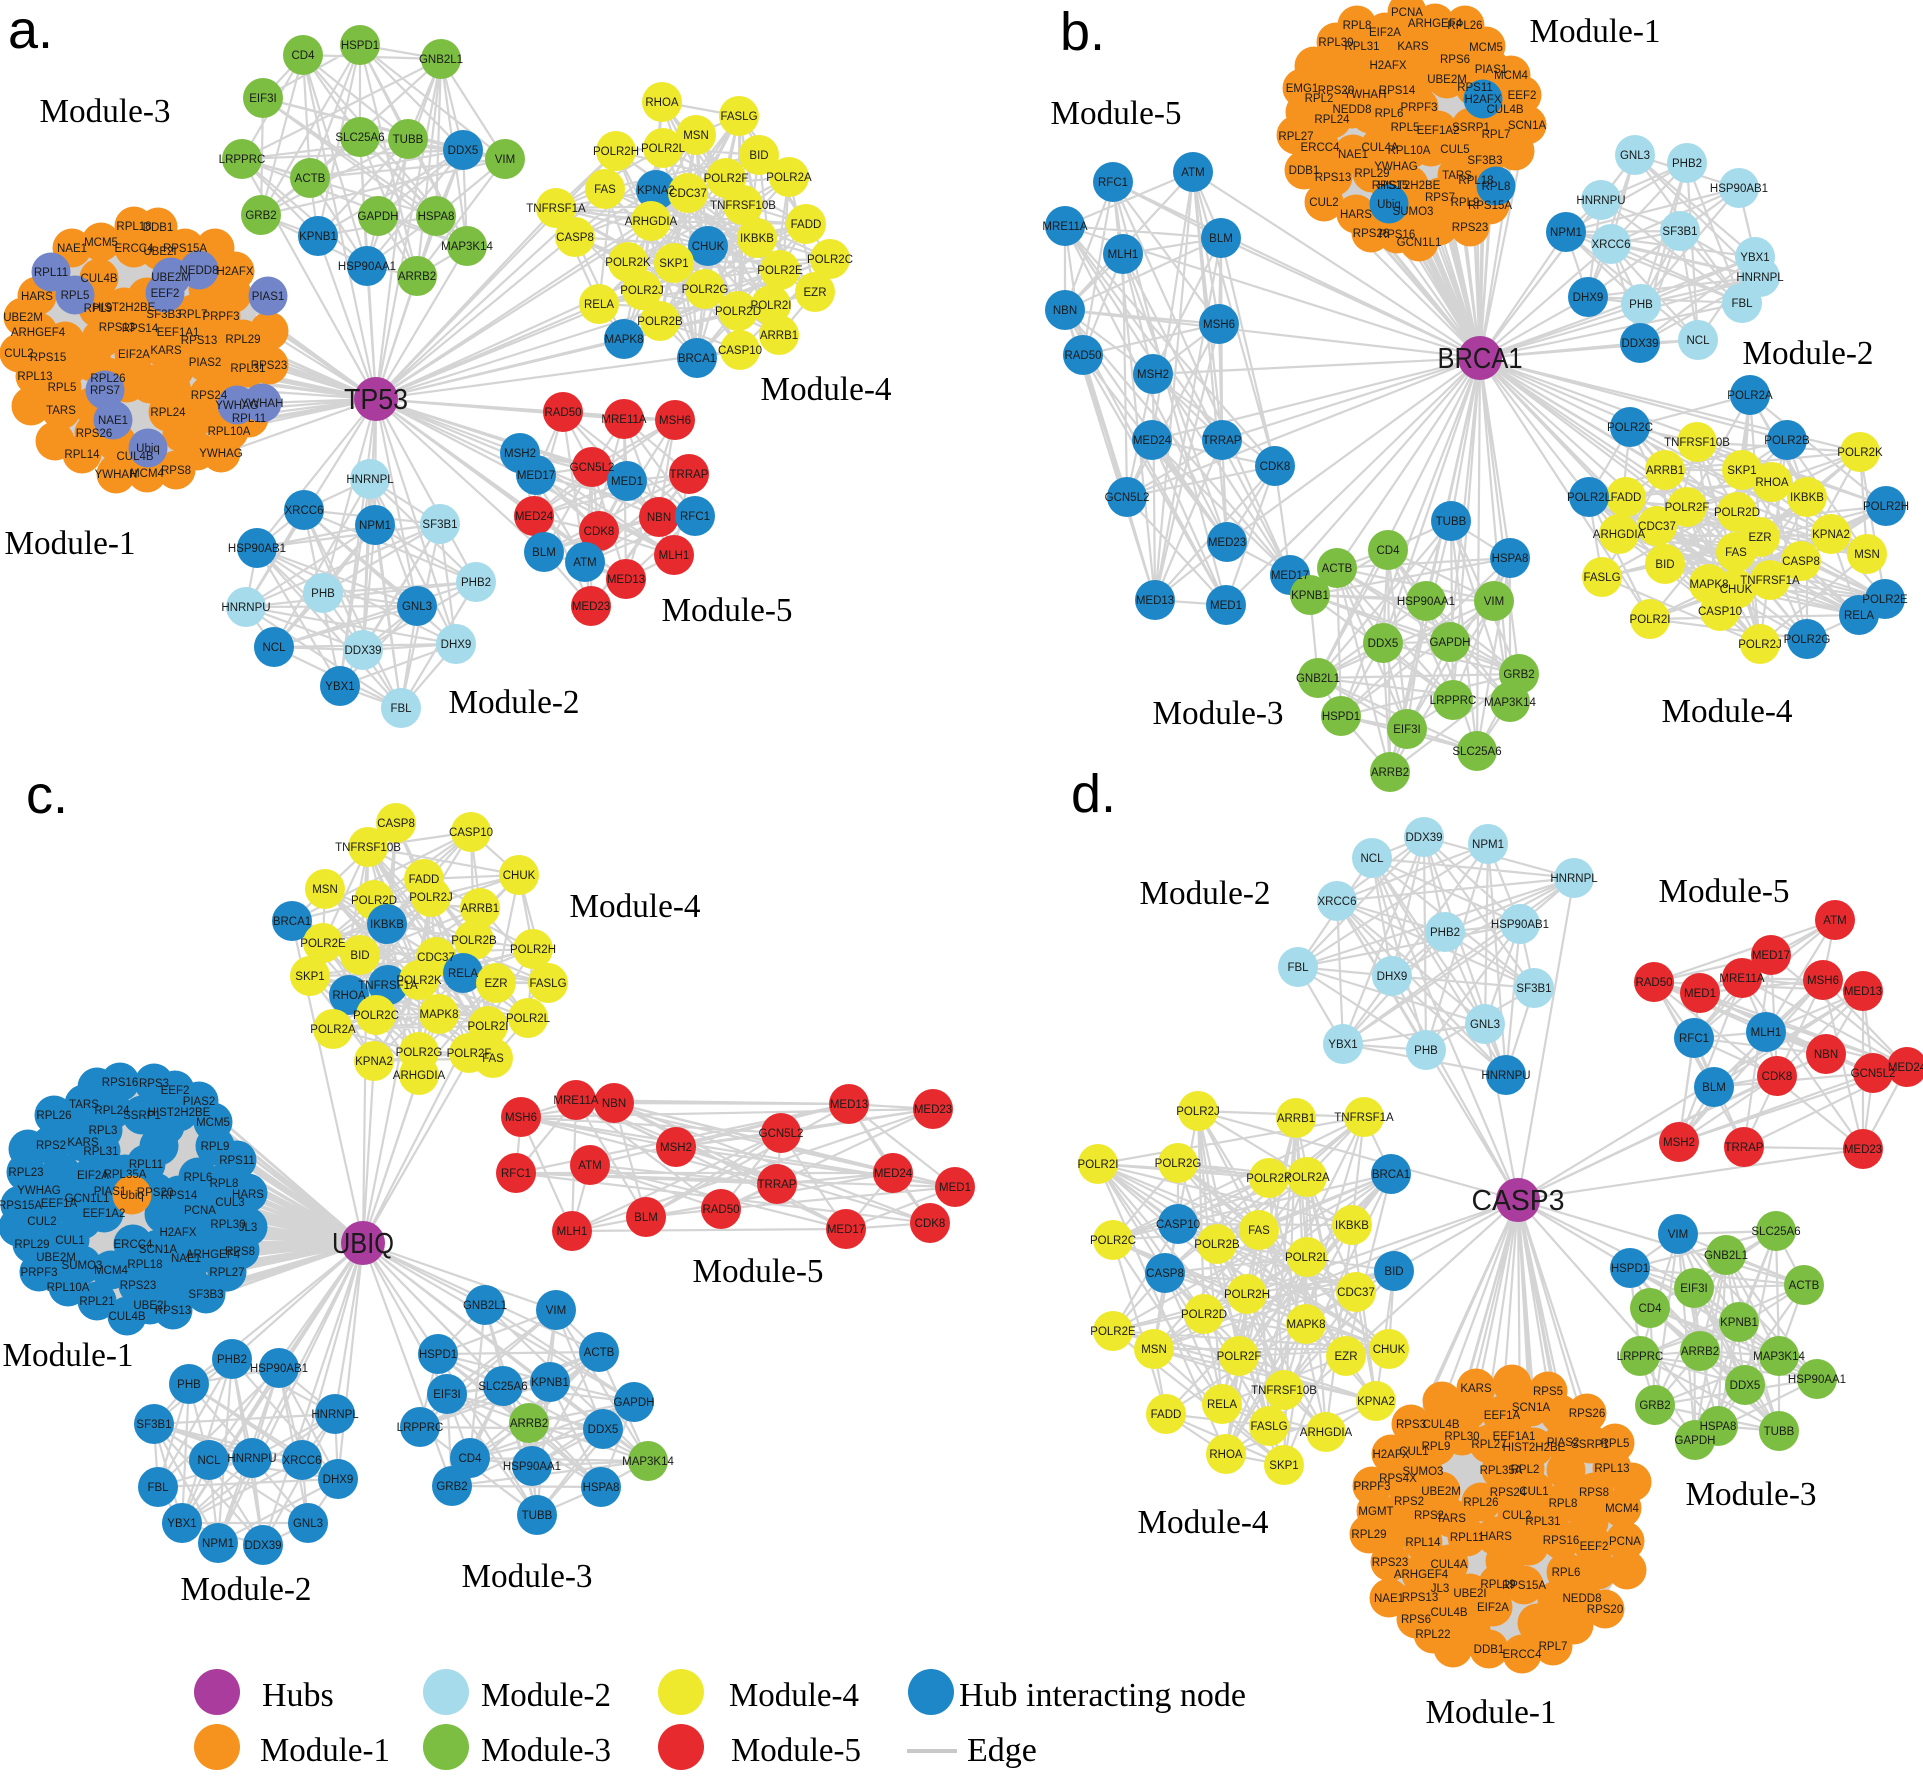 Image resolution: width=1923 pixels, height=1780 pixels. I want to click on svg-text: POLR2D, so click(1737, 513).